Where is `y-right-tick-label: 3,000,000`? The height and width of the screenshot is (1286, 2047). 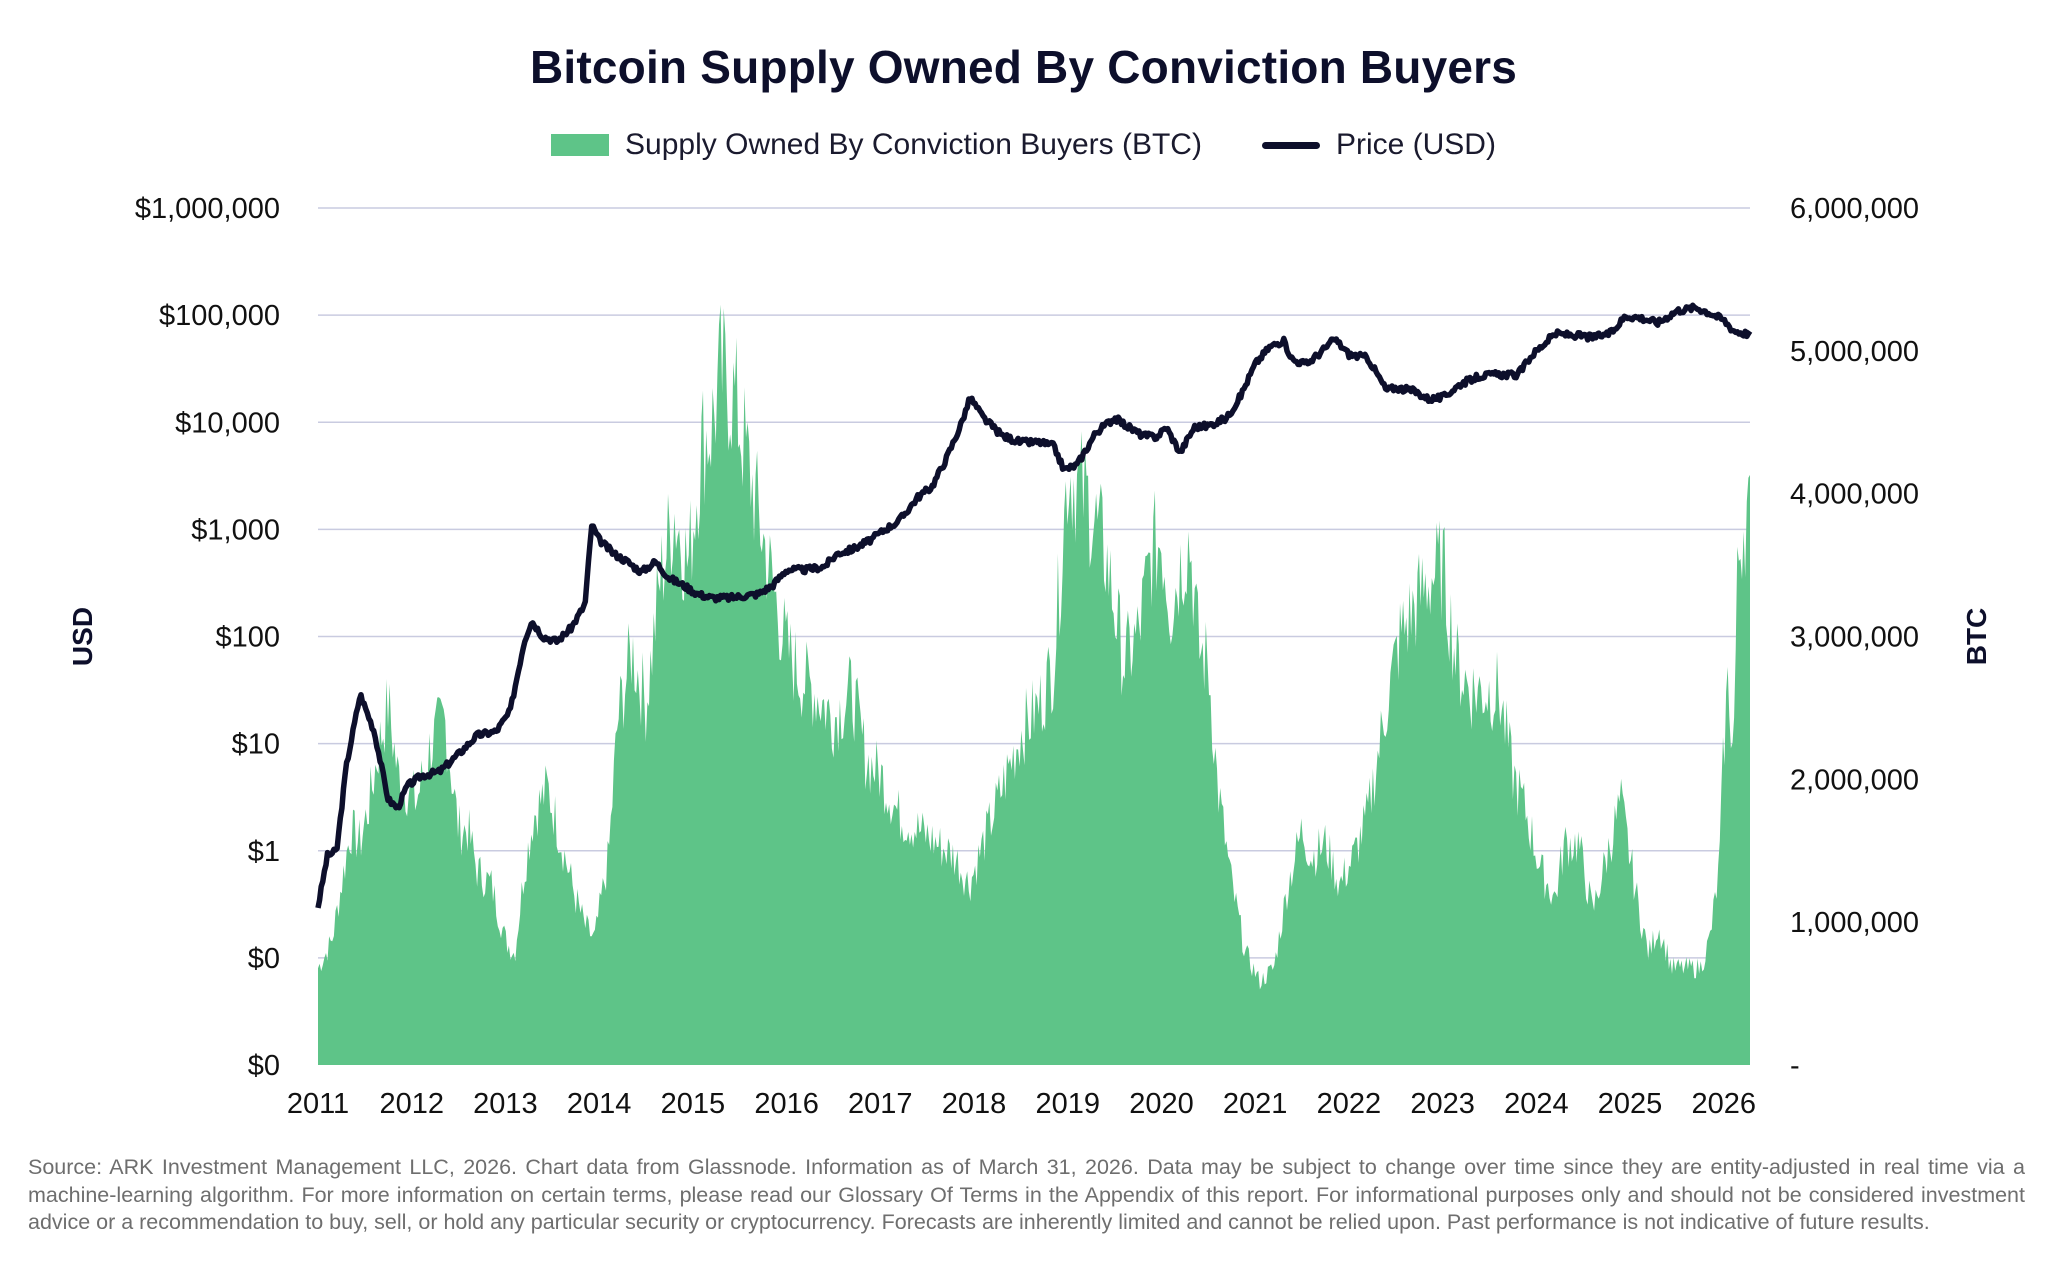 y-right-tick-label: 3,000,000 is located at coordinates (1854, 638).